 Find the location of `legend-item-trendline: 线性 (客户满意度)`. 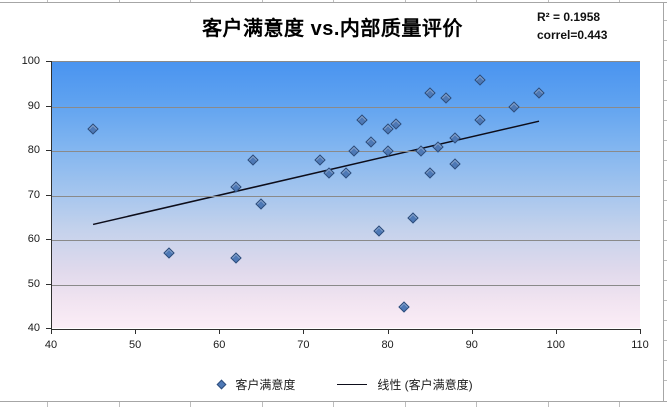

legend-item-trendline: 线性 (客户满意度) is located at coordinates (425, 384).